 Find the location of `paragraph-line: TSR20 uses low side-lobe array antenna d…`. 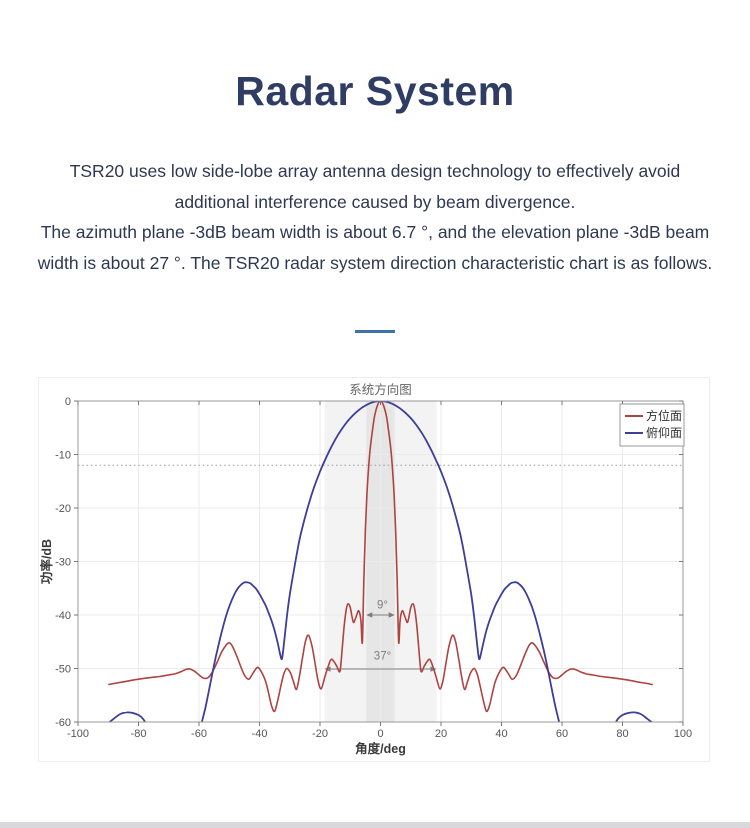

paragraph-line: TSR20 uses low side-lobe array antenna d… is located at coordinates (375, 171).